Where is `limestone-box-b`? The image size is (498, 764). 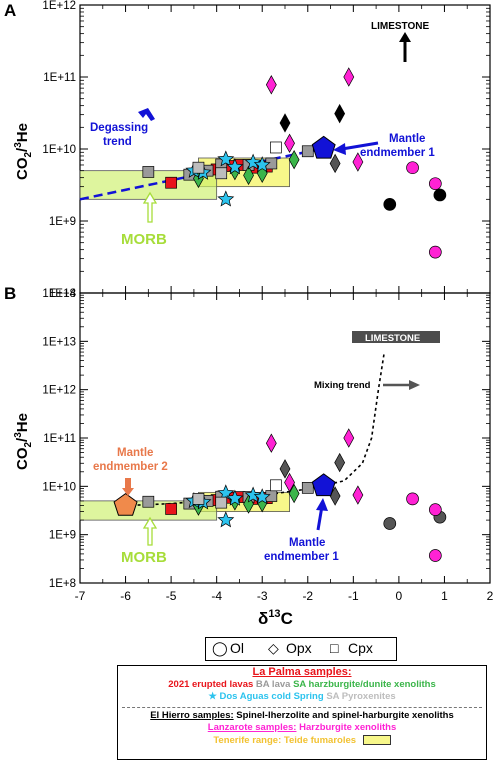
limestone-box-b is located at coordinates (396, 337).